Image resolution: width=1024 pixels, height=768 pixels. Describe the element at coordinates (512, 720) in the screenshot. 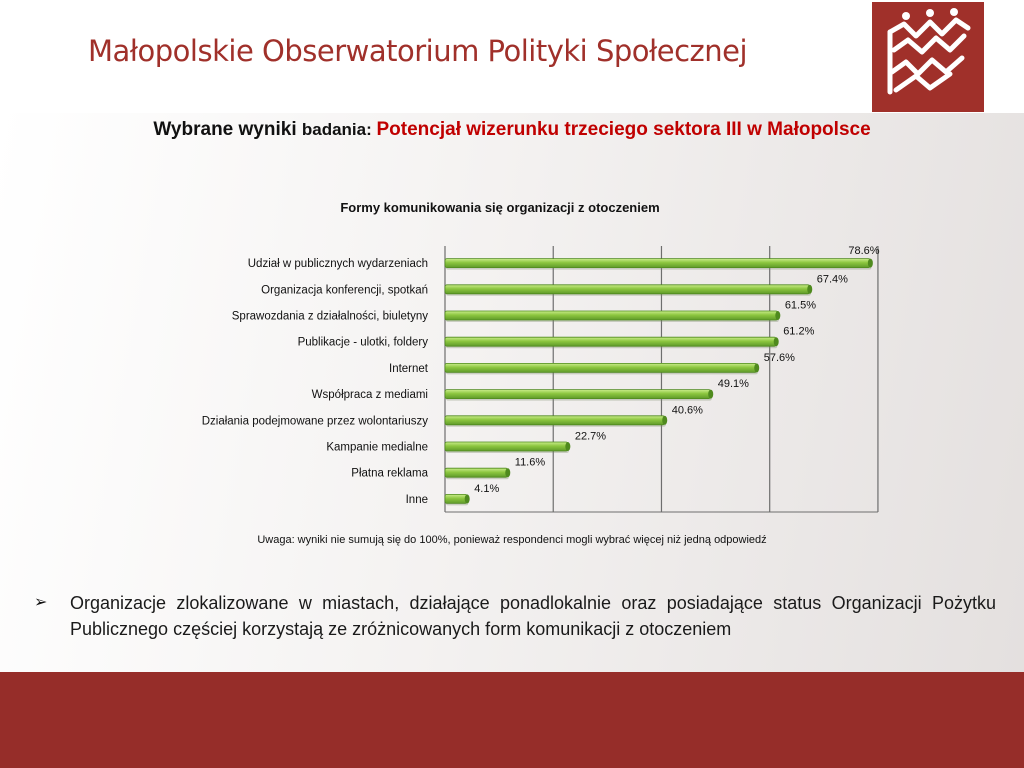

I see `footer-band` at that location.